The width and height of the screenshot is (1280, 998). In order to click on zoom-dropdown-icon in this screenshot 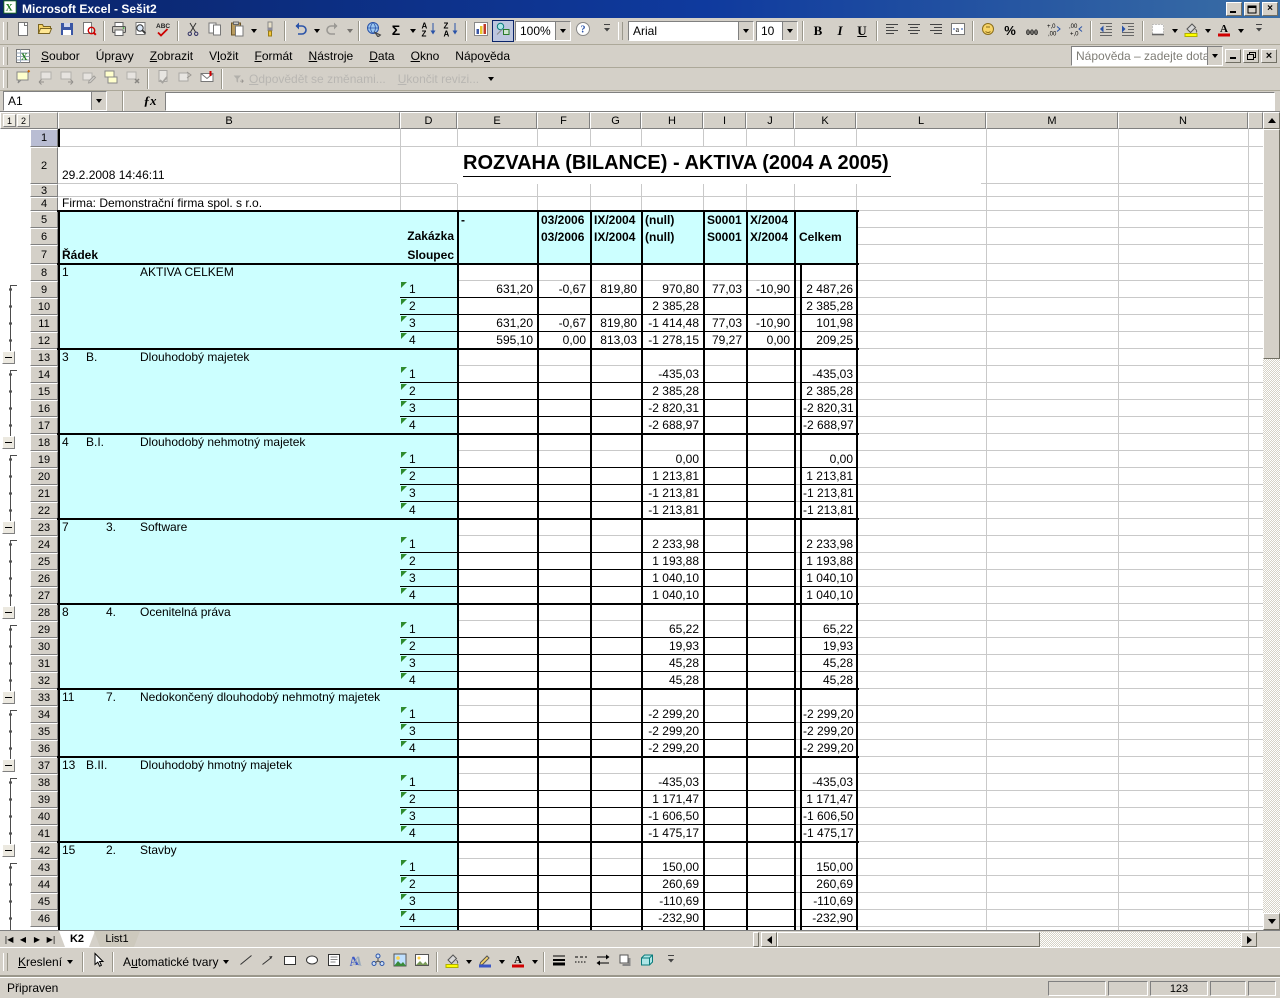, I will do `click(562, 31)`.